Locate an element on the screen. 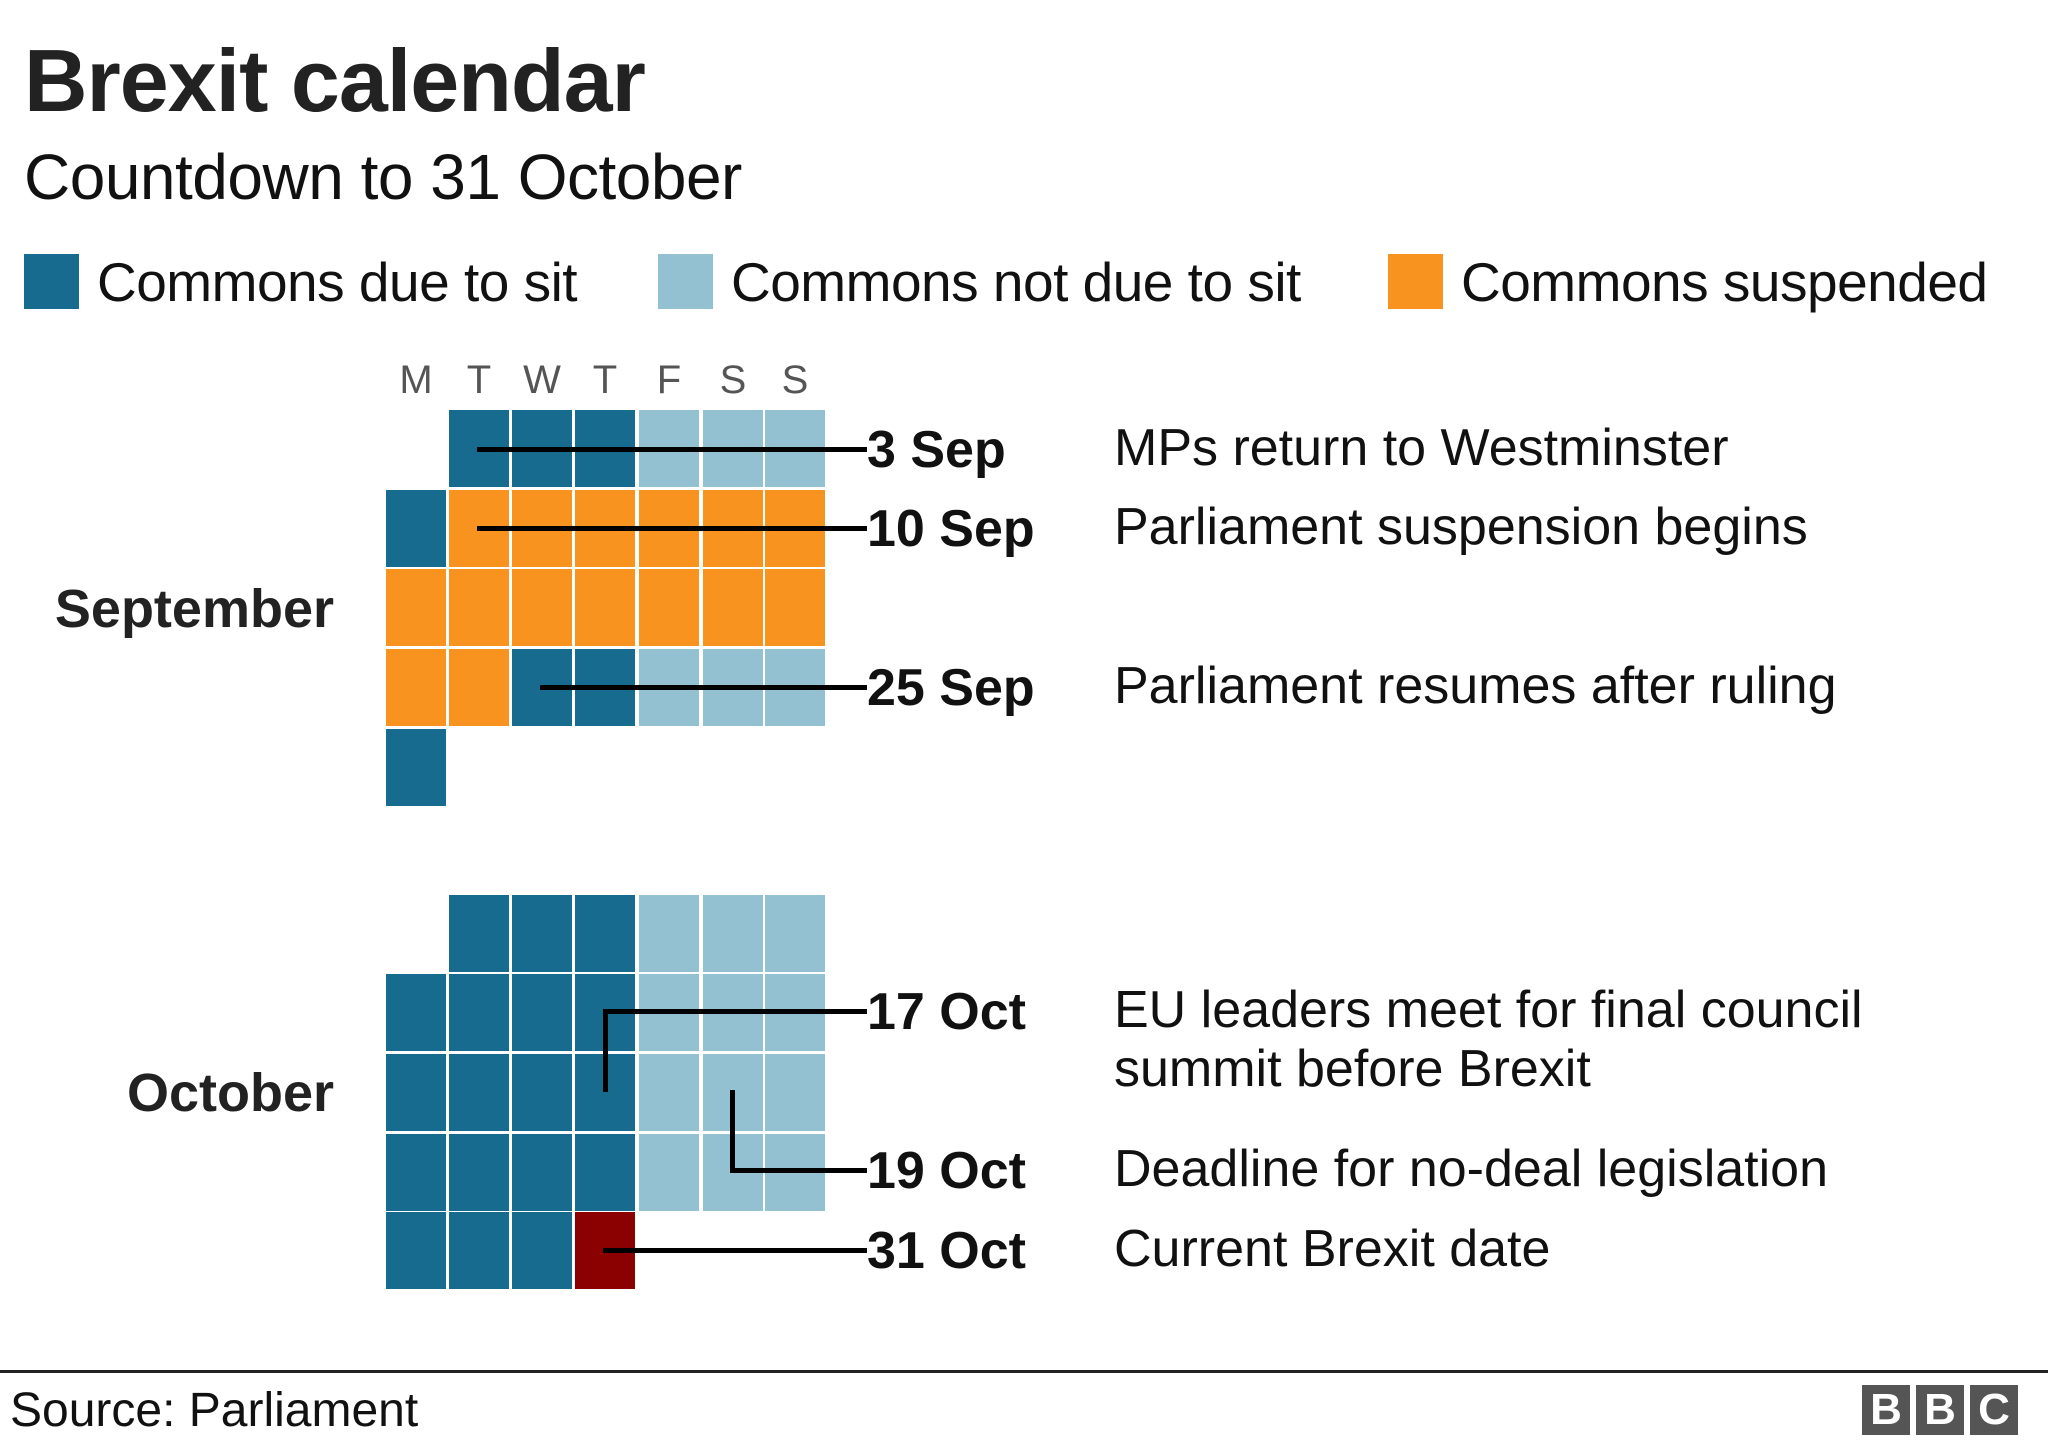 The image size is (2048, 1440). bbc-logo-letter: C is located at coordinates (1994, 1410).